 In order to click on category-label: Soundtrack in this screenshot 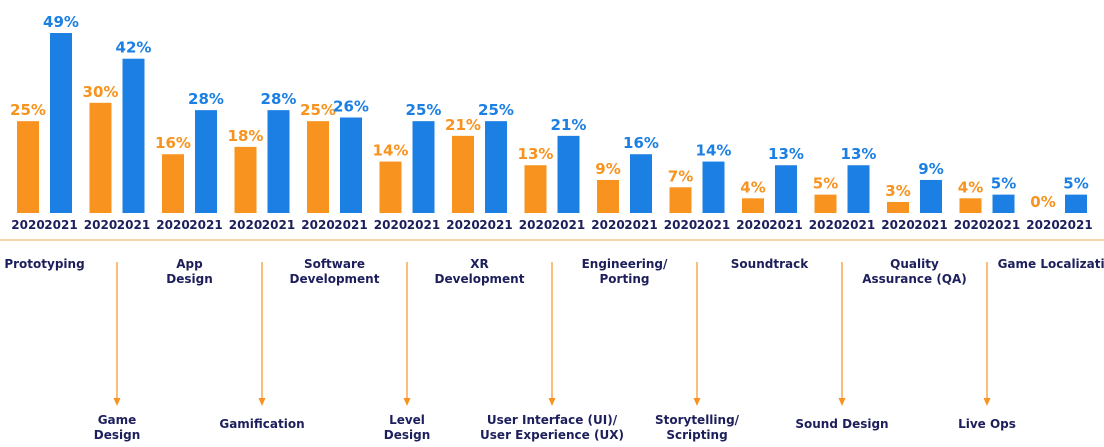, I will do `click(770, 264)`.